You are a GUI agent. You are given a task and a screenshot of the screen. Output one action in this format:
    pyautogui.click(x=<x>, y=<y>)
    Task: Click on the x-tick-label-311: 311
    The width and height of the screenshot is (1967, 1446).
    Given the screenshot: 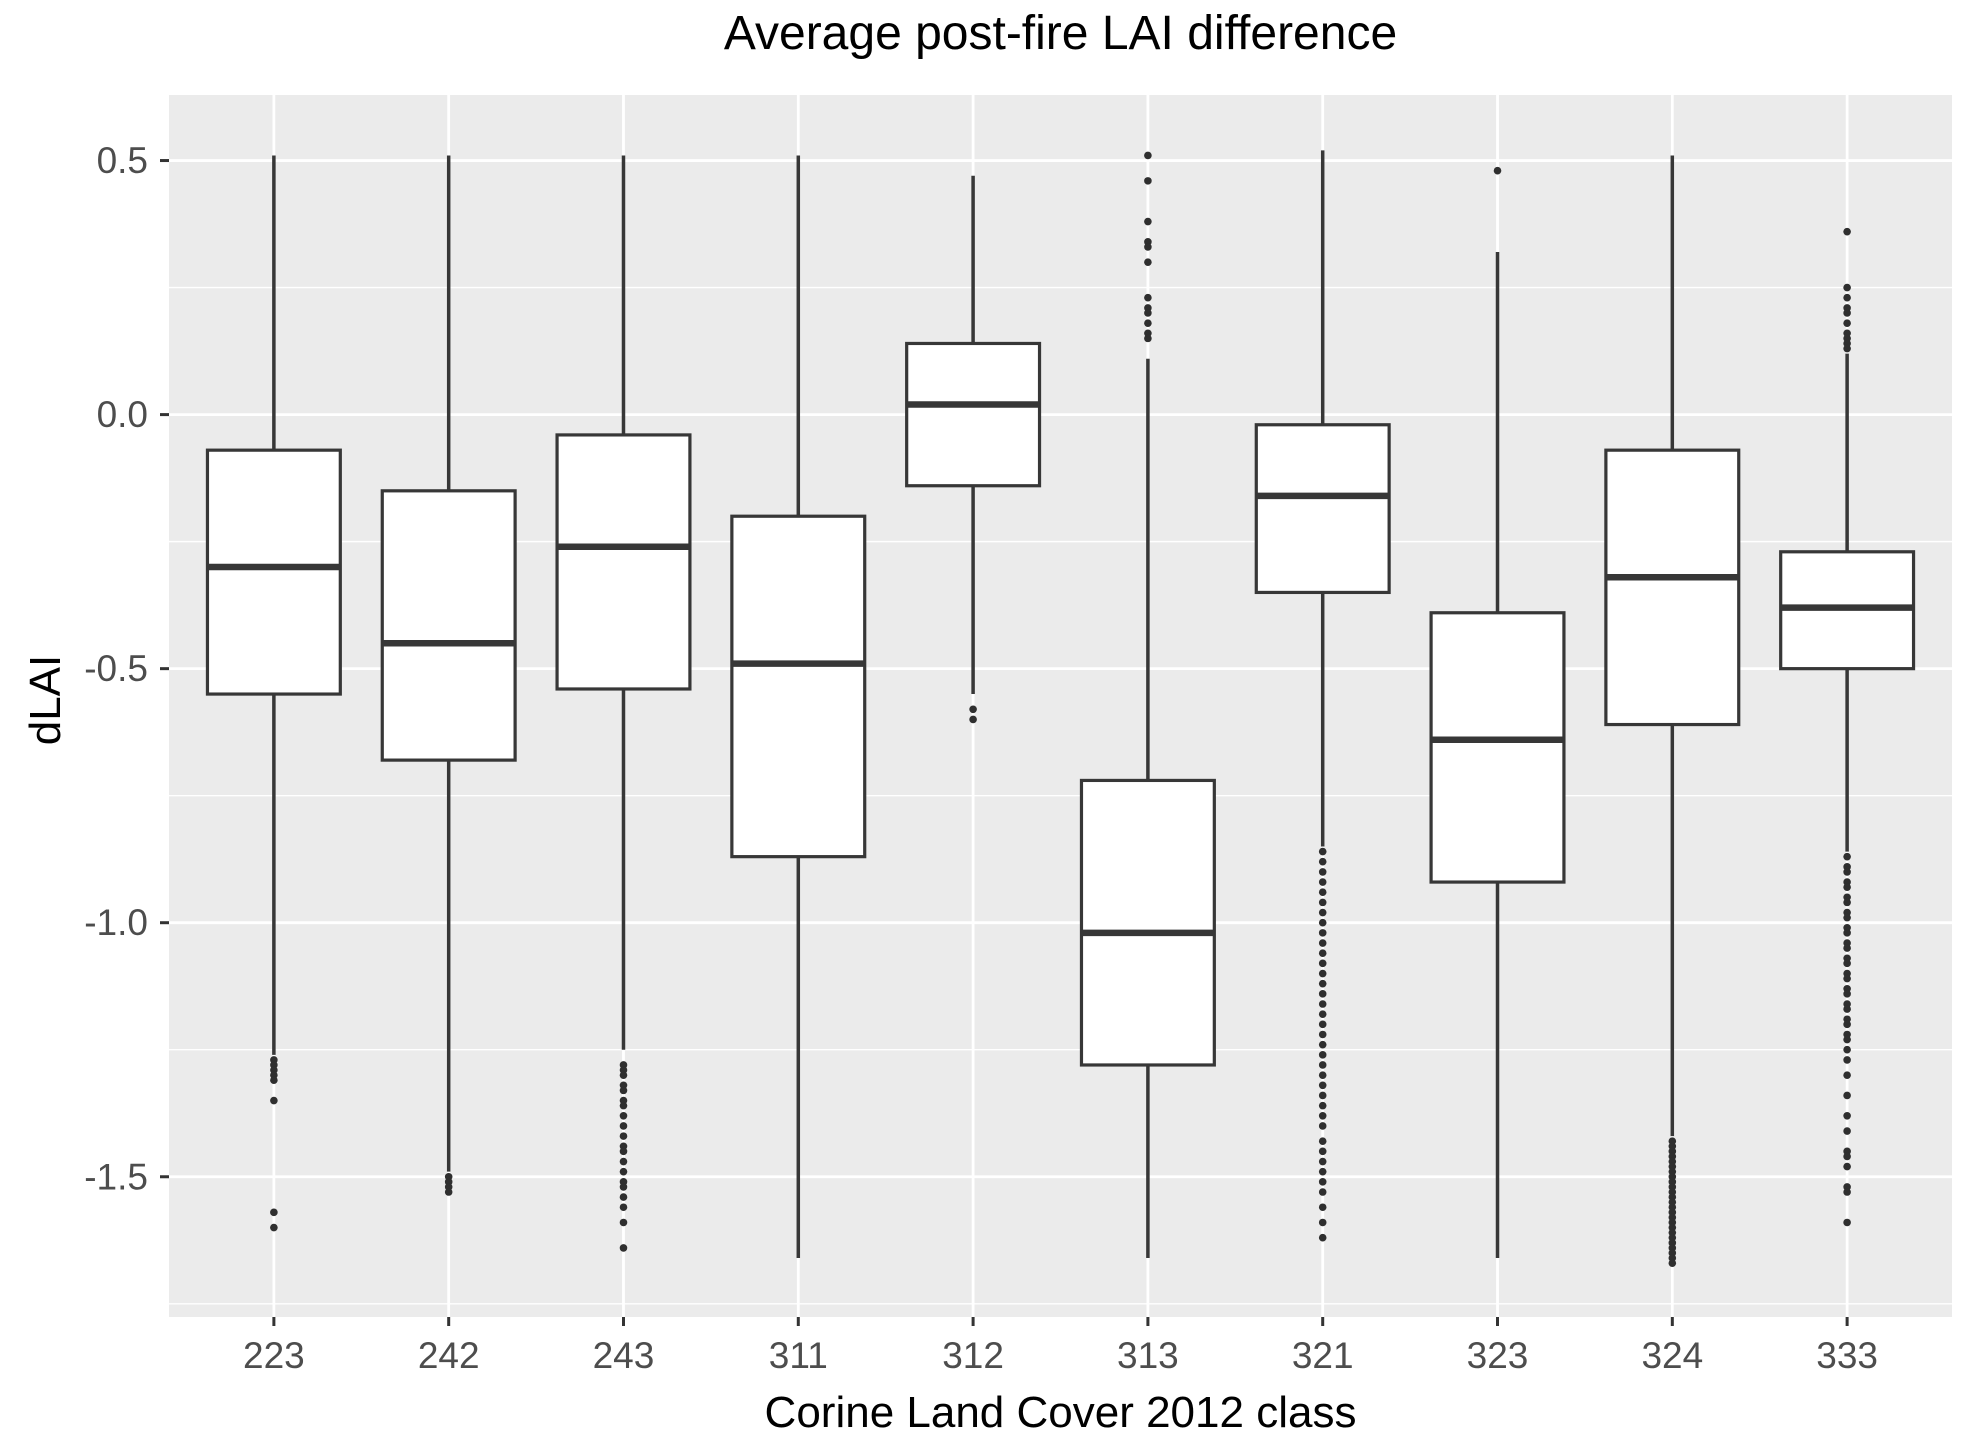 What is the action you would take?
    pyautogui.click(x=798, y=1355)
    